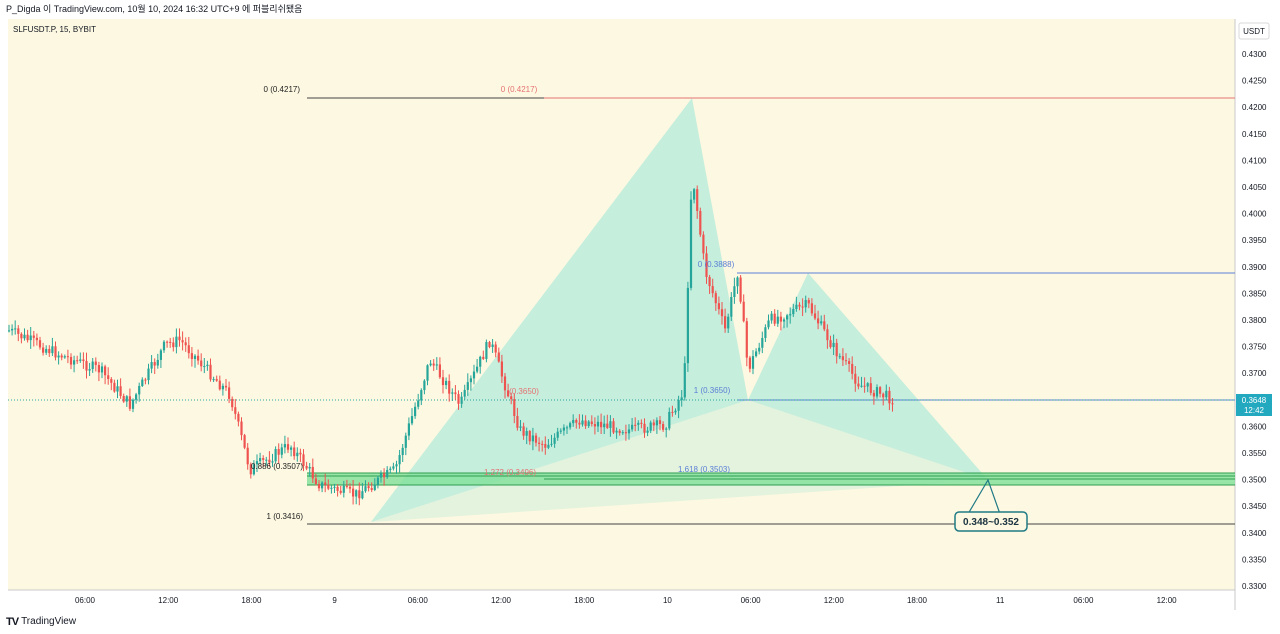 The width and height of the screenshot is (1280, 634). What do you see at coordinates (251, 600) in the screenshot?
I see `time-tick-label: 18:00` at bounding box center [251, 600].